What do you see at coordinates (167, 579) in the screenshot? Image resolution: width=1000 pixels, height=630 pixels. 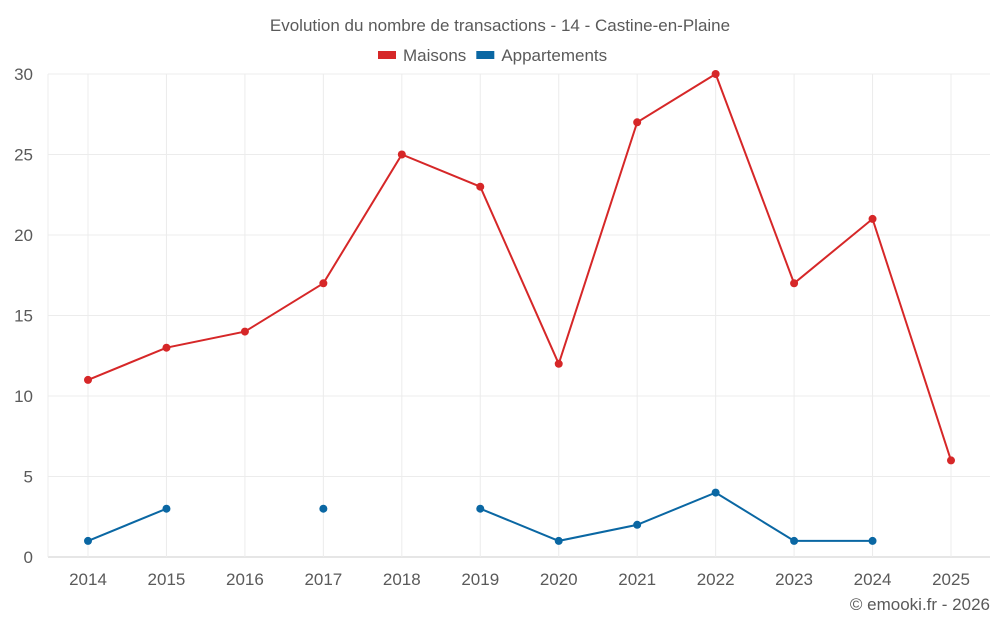 I see `x-tick-label: 2015` at bounding box center [167, 579].